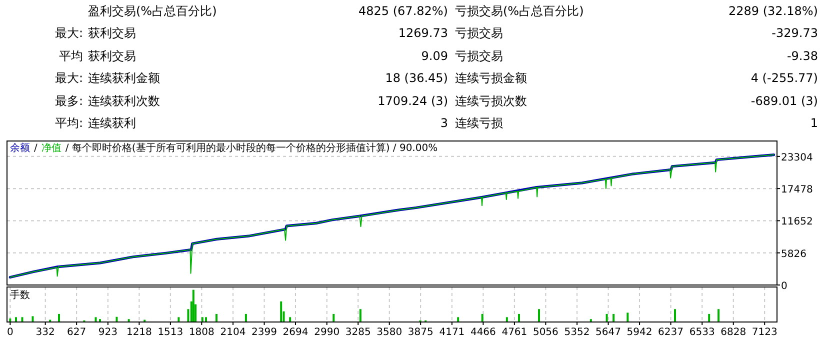 Image resolution: width=824 pixels, height=340 pixels. I want to click on annotation: /, so click(36, 148).